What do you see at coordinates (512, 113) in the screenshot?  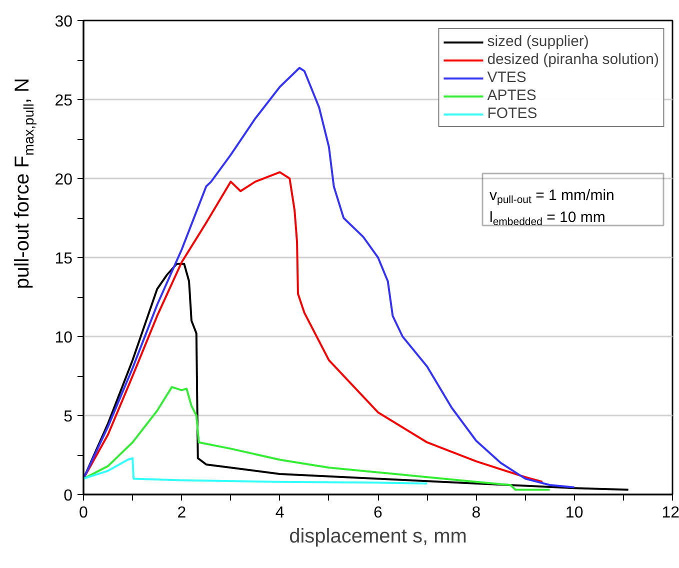 I see `legend-label: FOTES` at bounding box center [512, 113].